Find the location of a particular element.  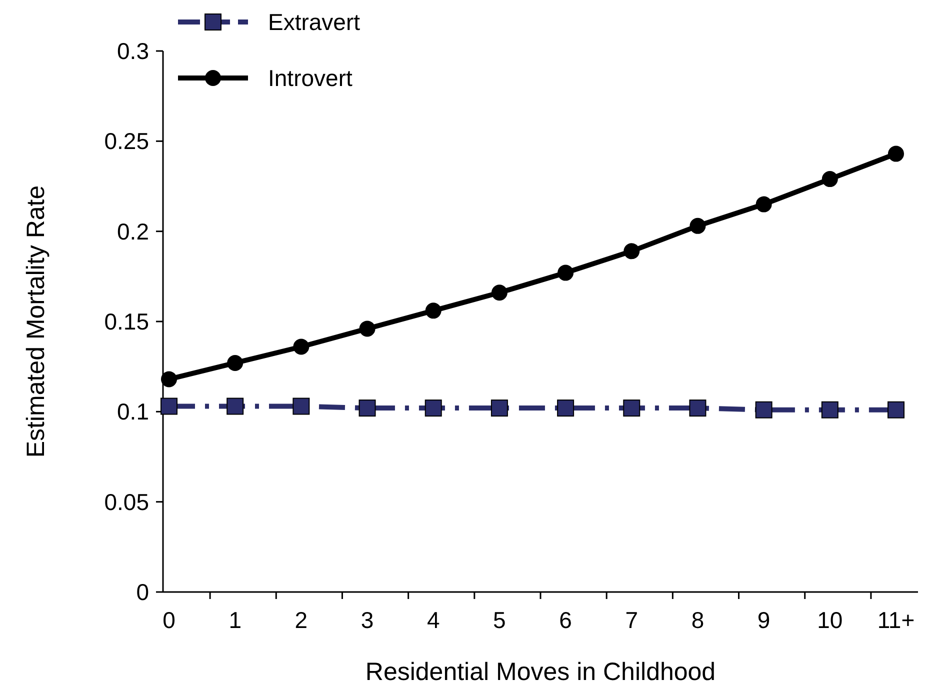

x-tick-label: 1 is located at coordinates (235, 620).